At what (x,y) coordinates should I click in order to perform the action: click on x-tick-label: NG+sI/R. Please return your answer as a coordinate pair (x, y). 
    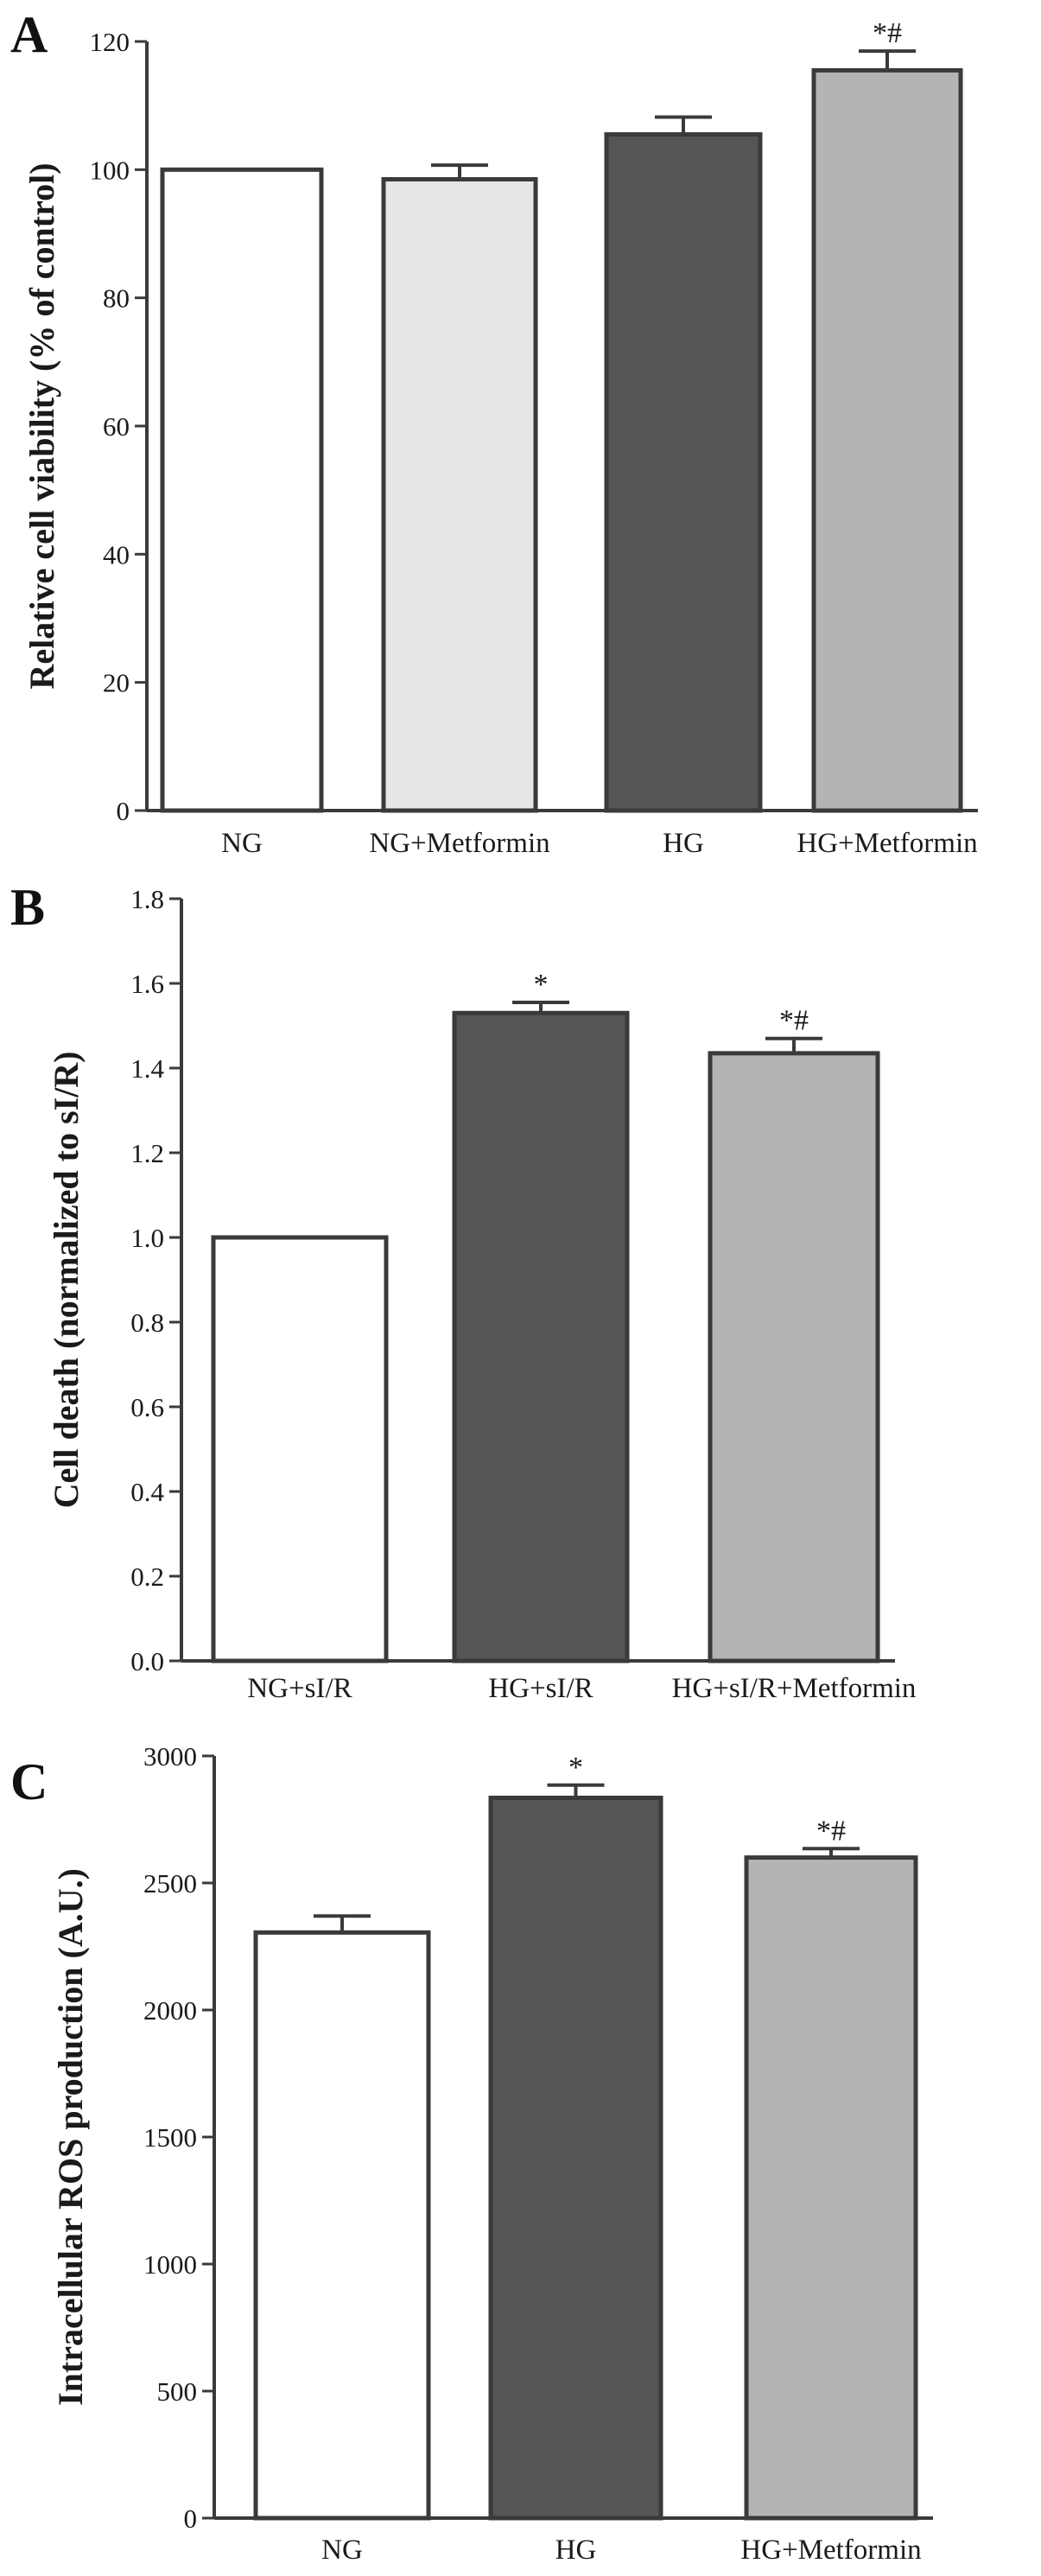
    Looking at the image, I should click on (299, 1688).